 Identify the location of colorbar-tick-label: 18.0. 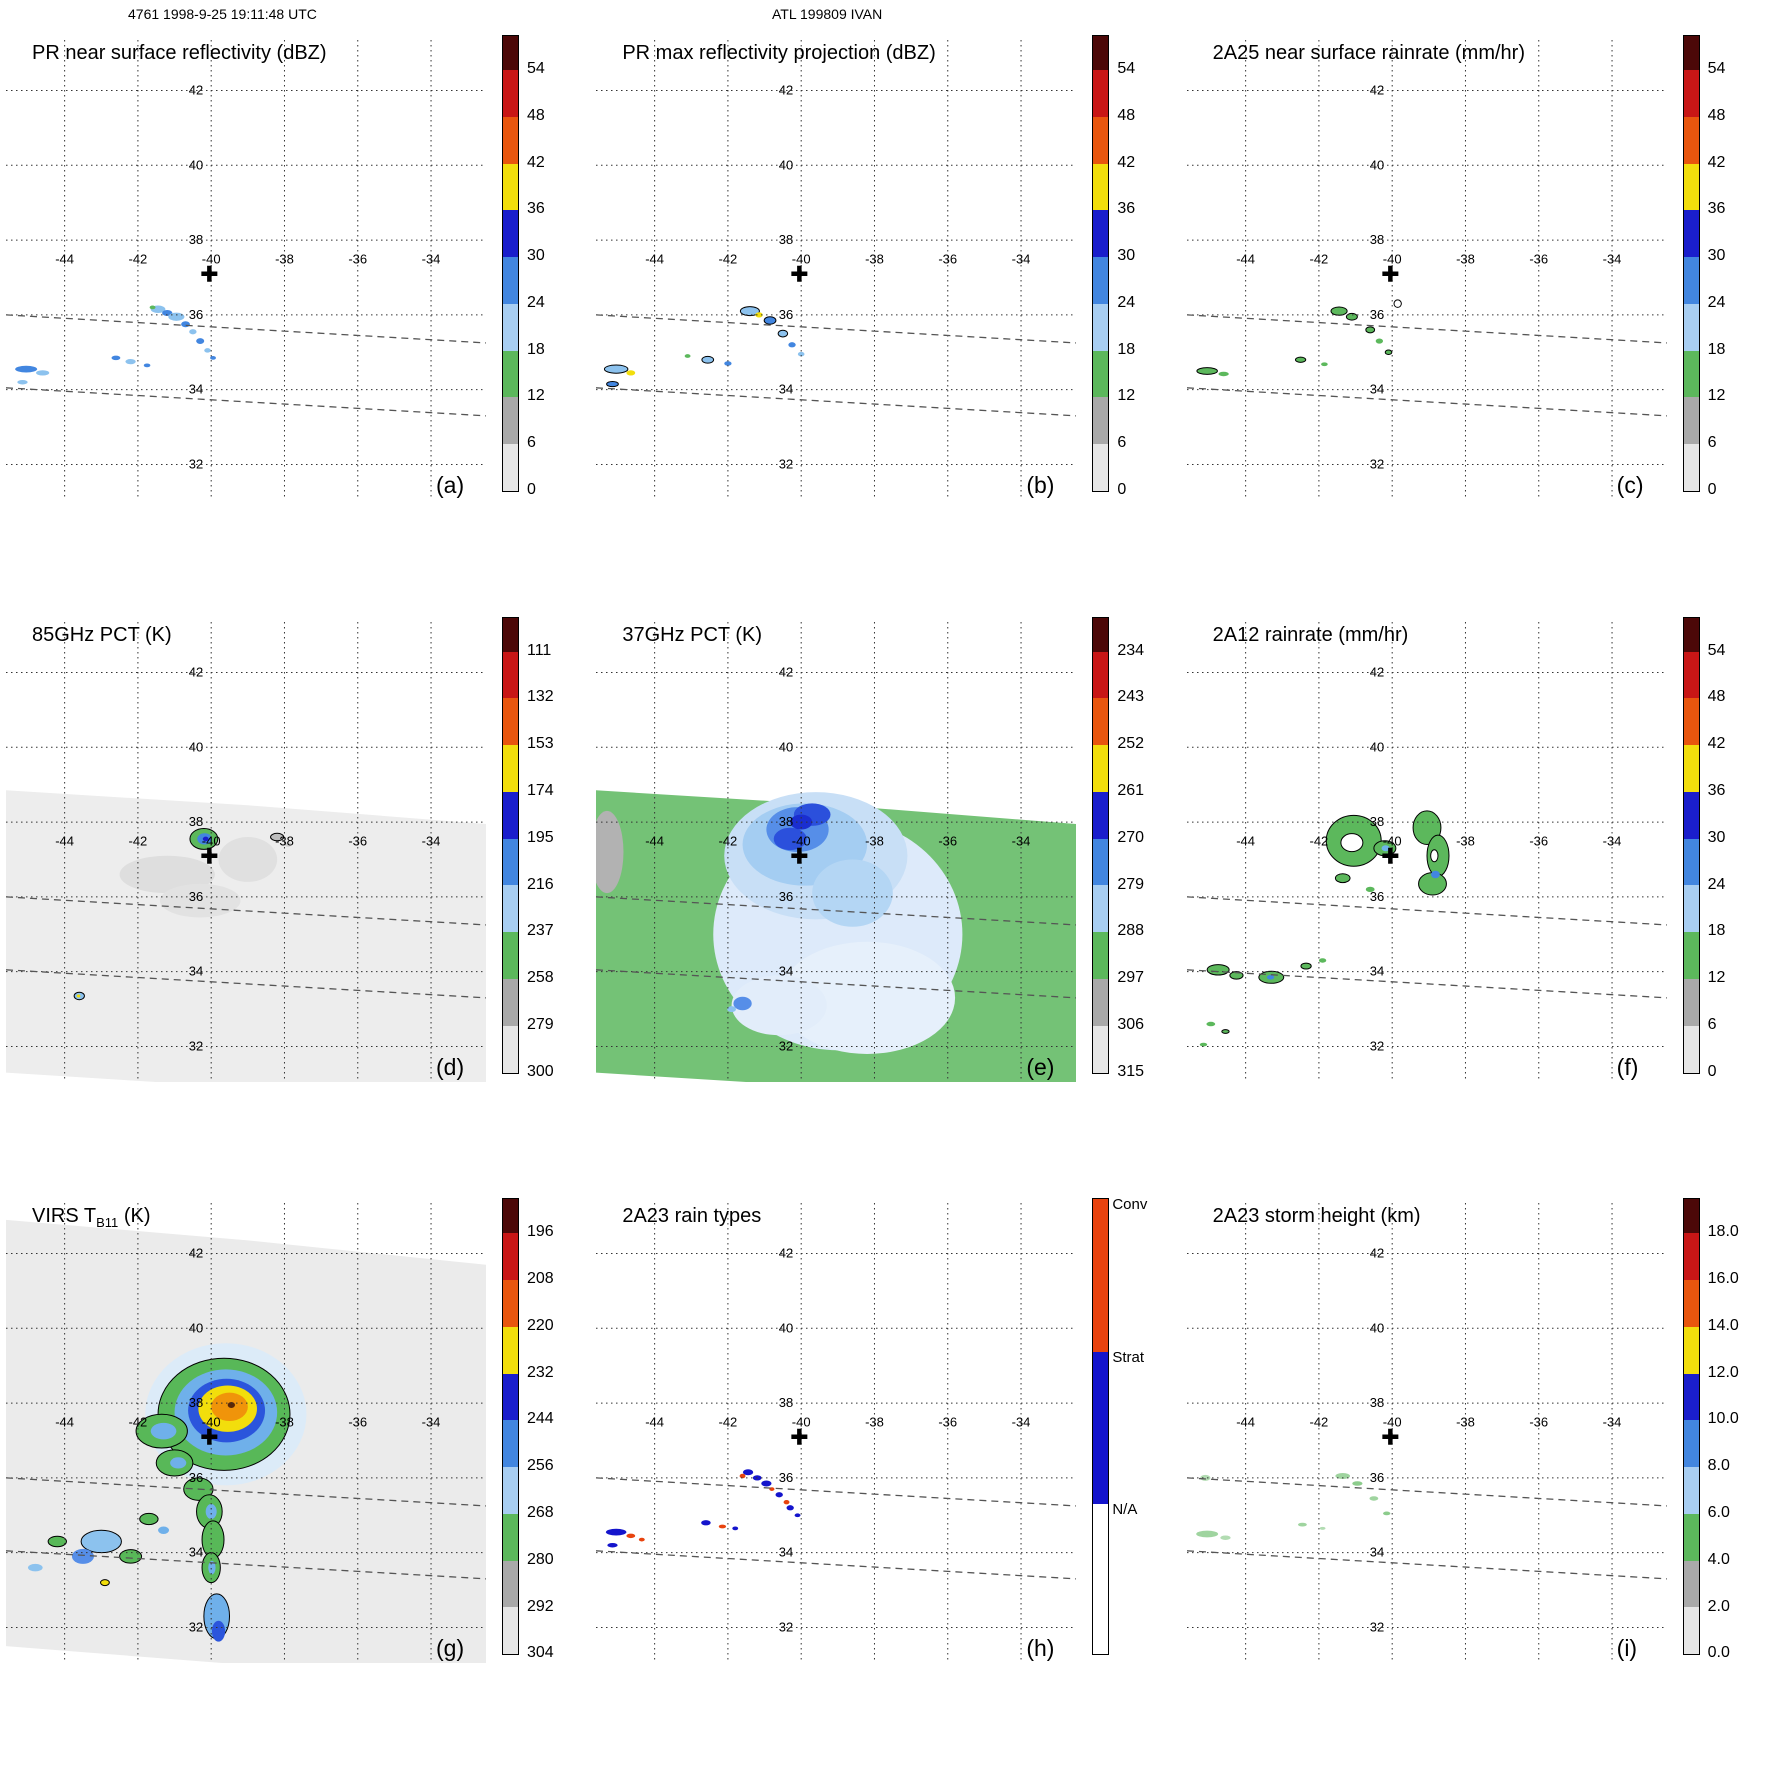
(1723, 1232).